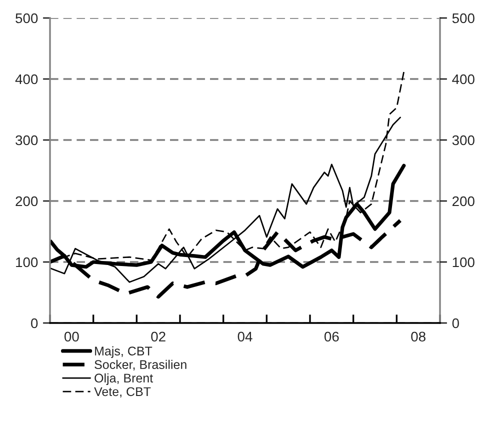 This screenshot has height=425, width=477. What do you see at coordinates (123, 352) in the screenshot?
I see `legend-label: Majs, CBT` at bounding box center [123, 352].